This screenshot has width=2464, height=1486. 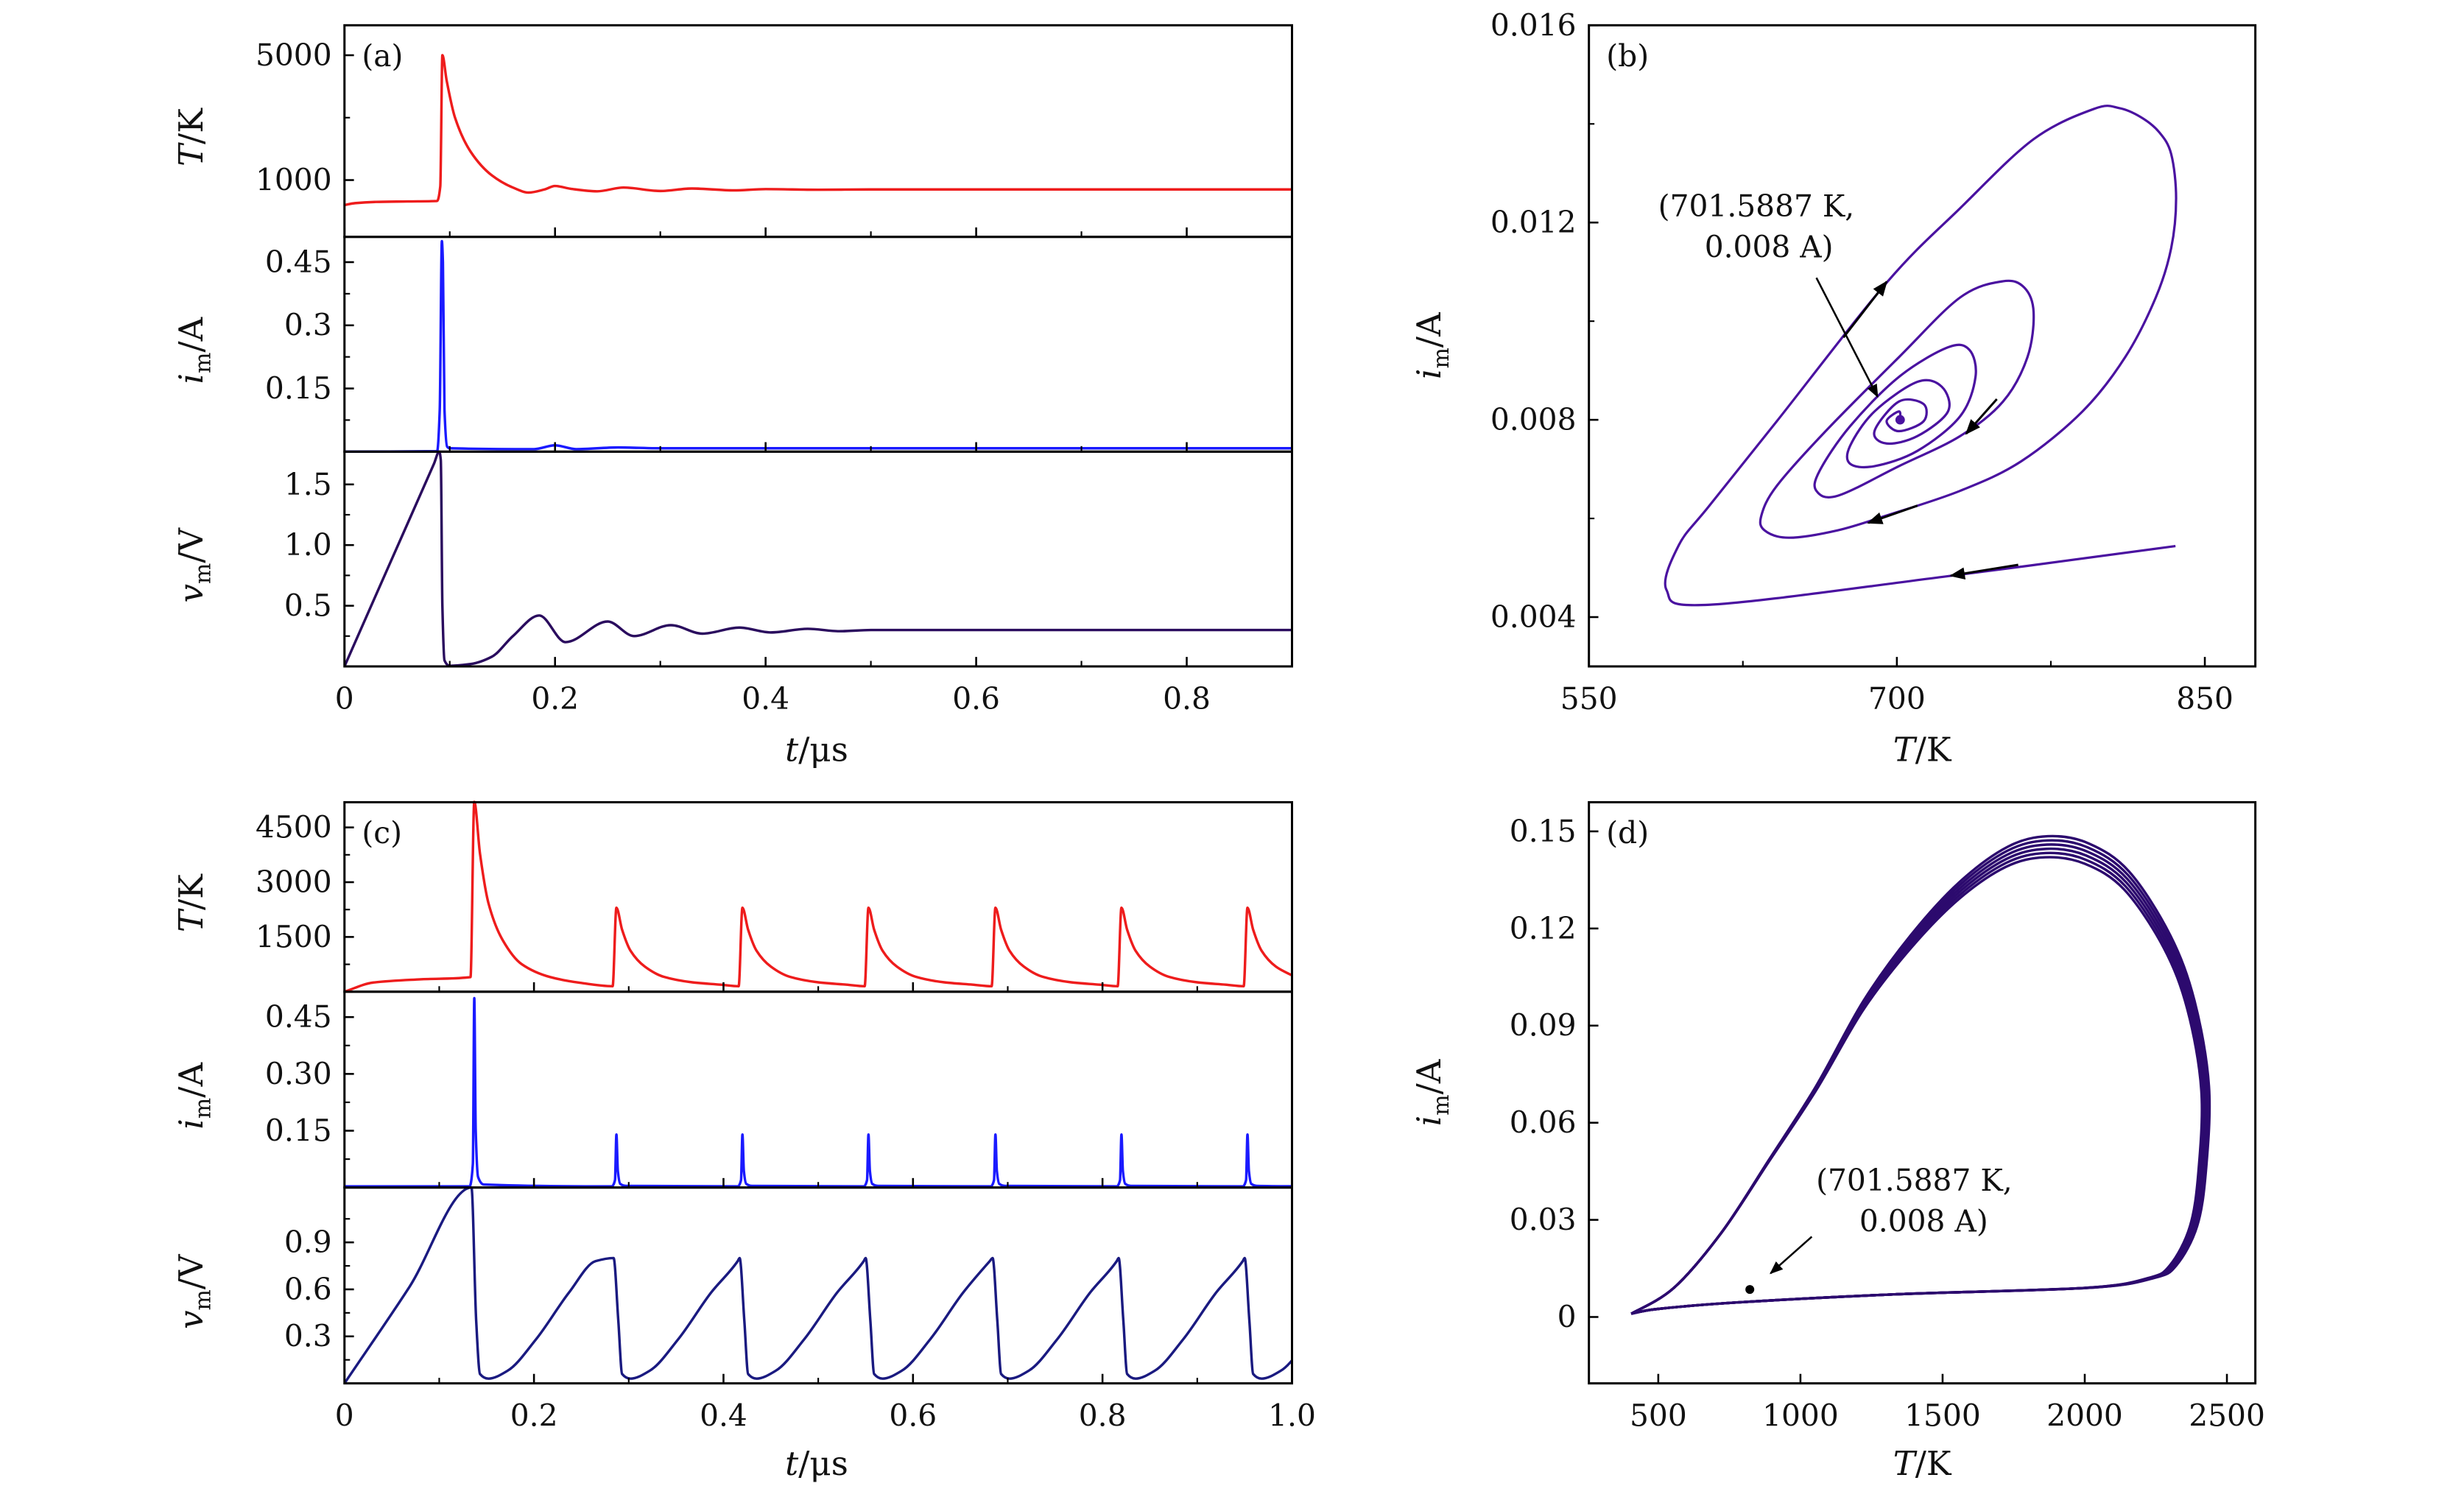 I want to click on annotation-arrow, so click(x=1847, y=337).